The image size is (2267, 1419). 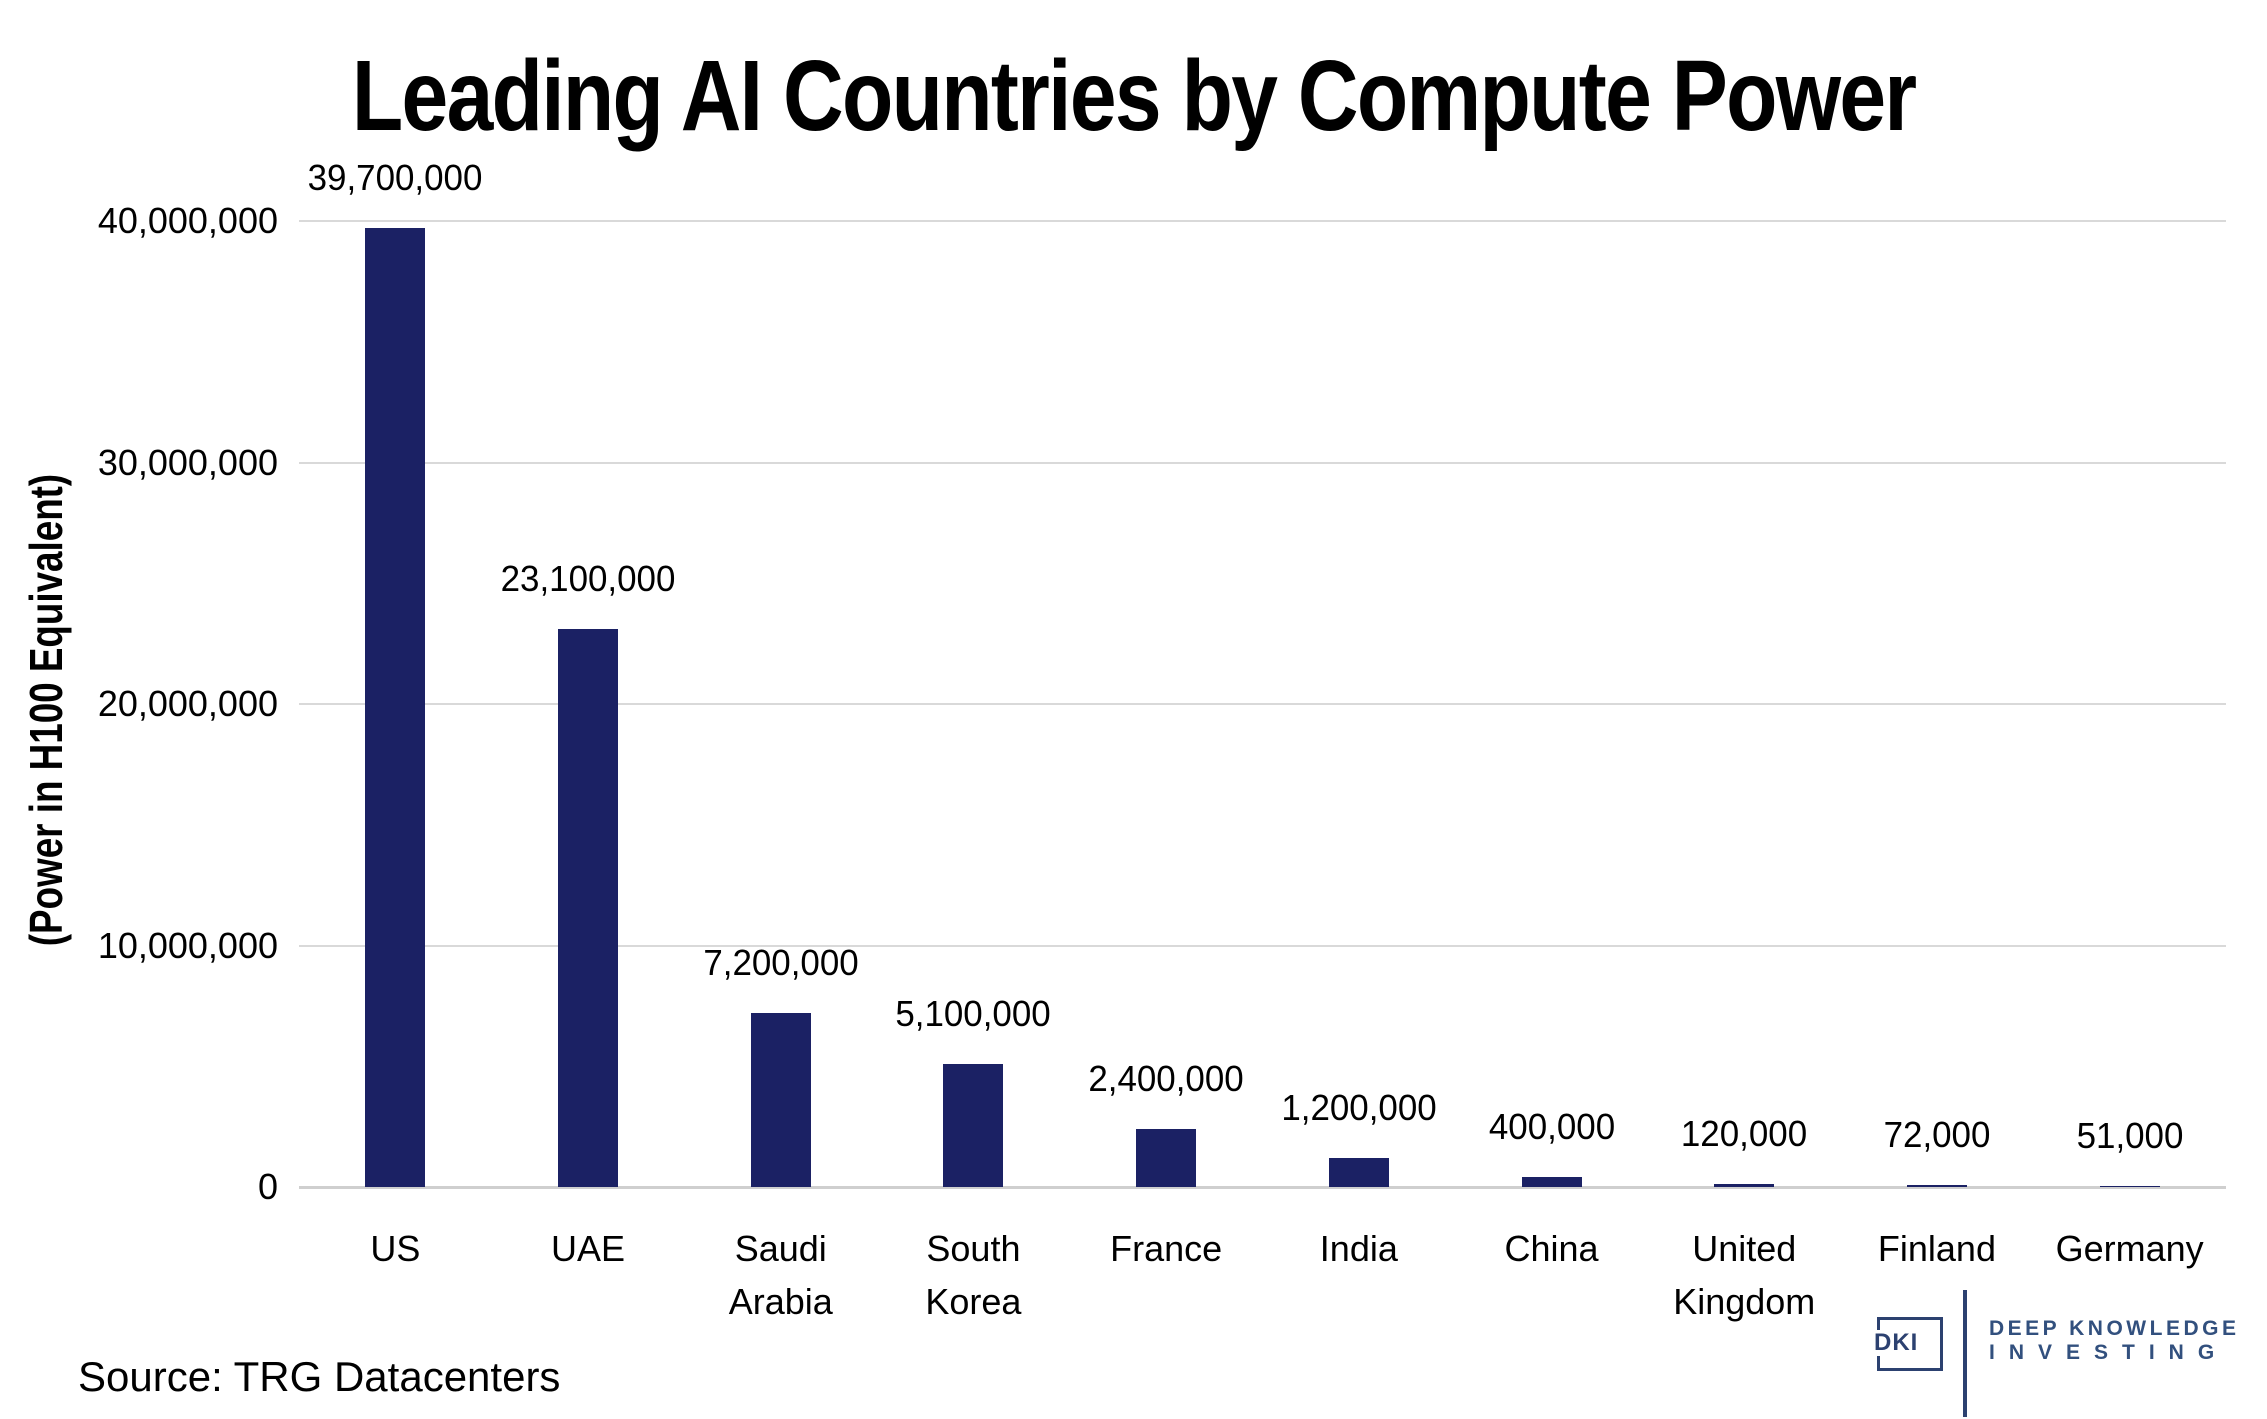 What do you see at coordinates (1744, 1134) in the screenshot?
I see `bar-value-label: 120,000` at bounding box center [1744, 1134].